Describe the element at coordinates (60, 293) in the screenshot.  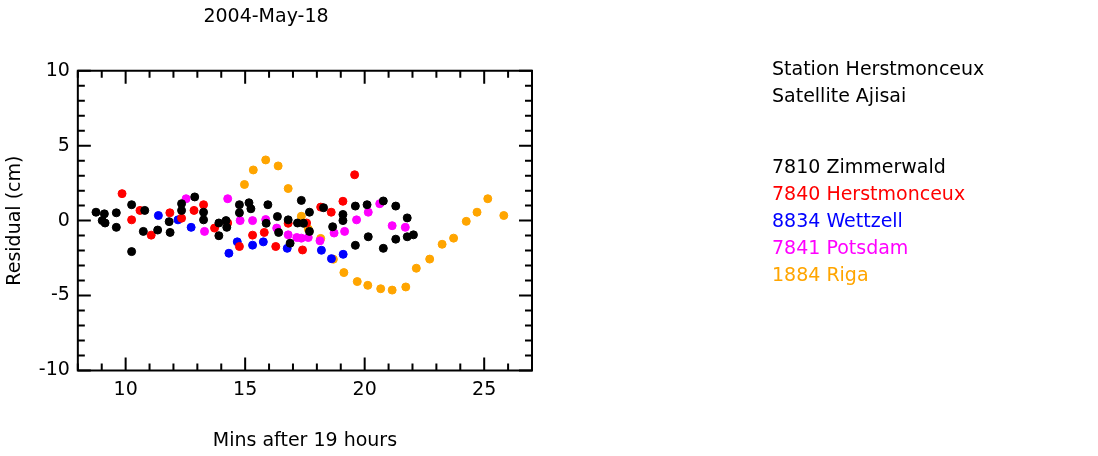
I see `y-tick-label: -5` at that location.